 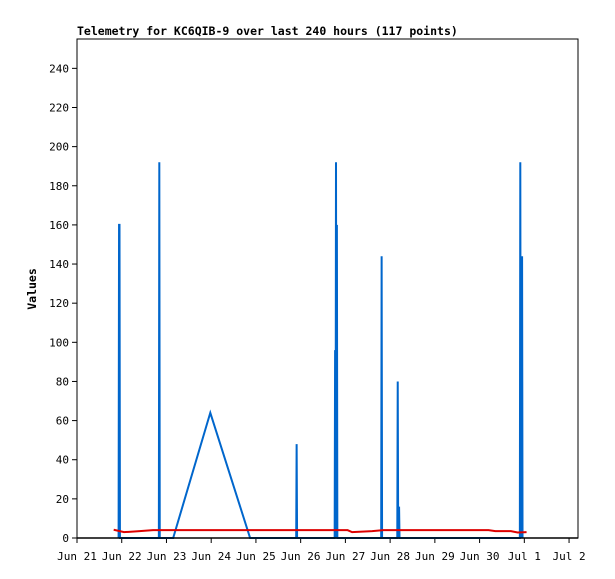 I want to click on x-tick-label: Jun 28, so click(x=390, y=556).